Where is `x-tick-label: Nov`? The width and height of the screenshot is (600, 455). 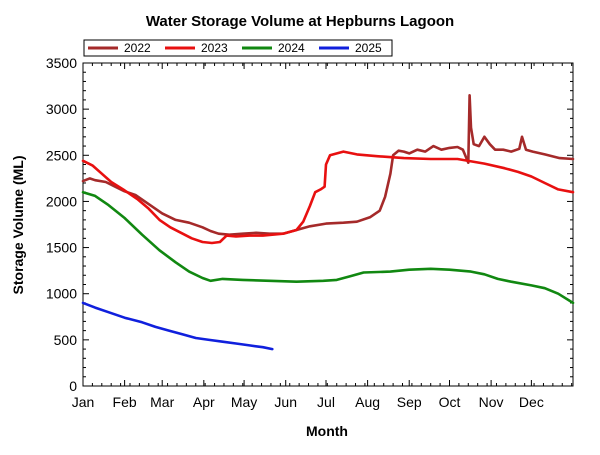
x-tick-label: Nov is located at coordinates (491, 402).